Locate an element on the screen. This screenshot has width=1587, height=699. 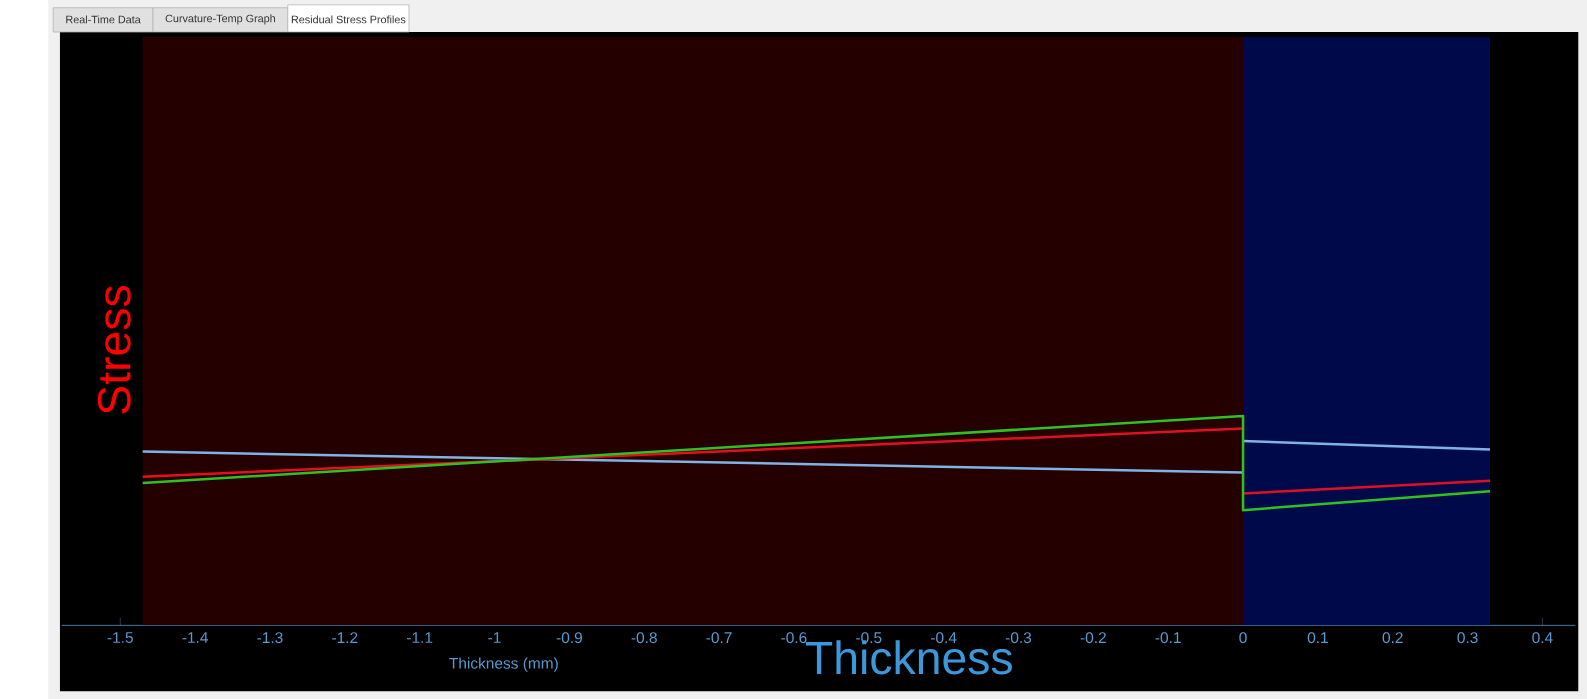
y-axis-title: Stress is located at coordinates (114, 349).